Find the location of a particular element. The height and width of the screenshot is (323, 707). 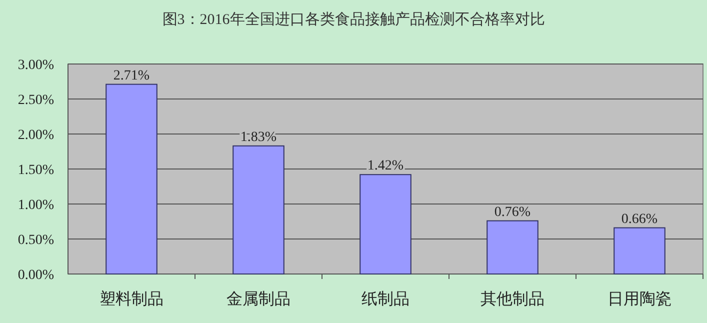

data-label: 0.66% is located at coordinates (639, 219).